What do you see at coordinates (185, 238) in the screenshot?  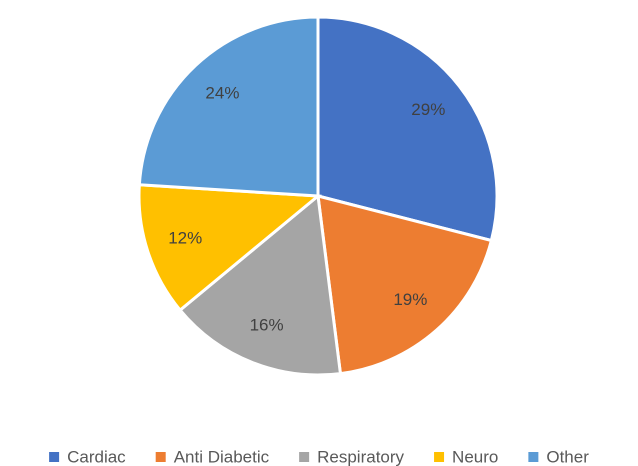 I see `data-label: 12%` at bounding box center [185, 238].